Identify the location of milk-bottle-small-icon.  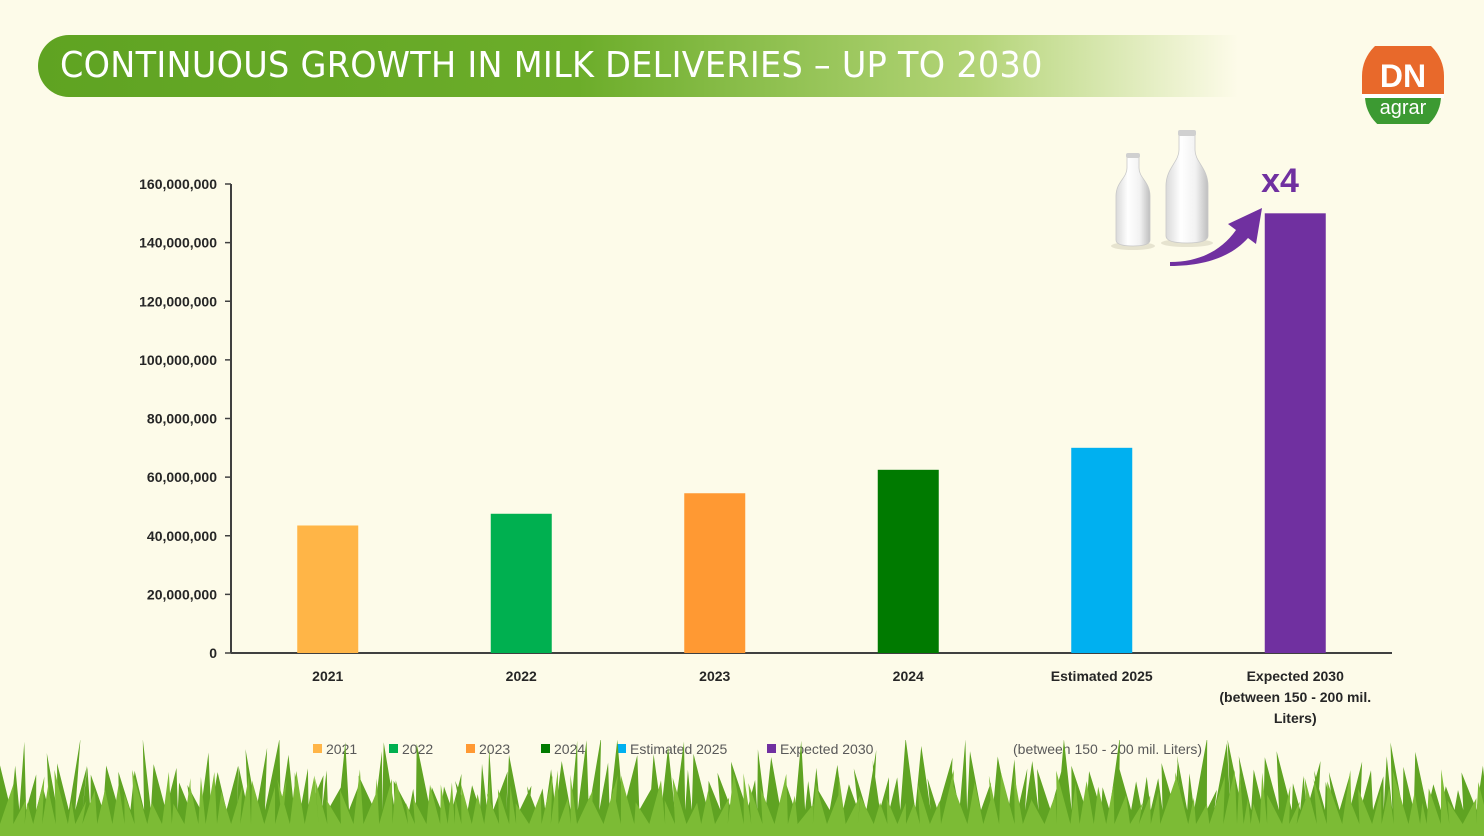
(1133, 201).